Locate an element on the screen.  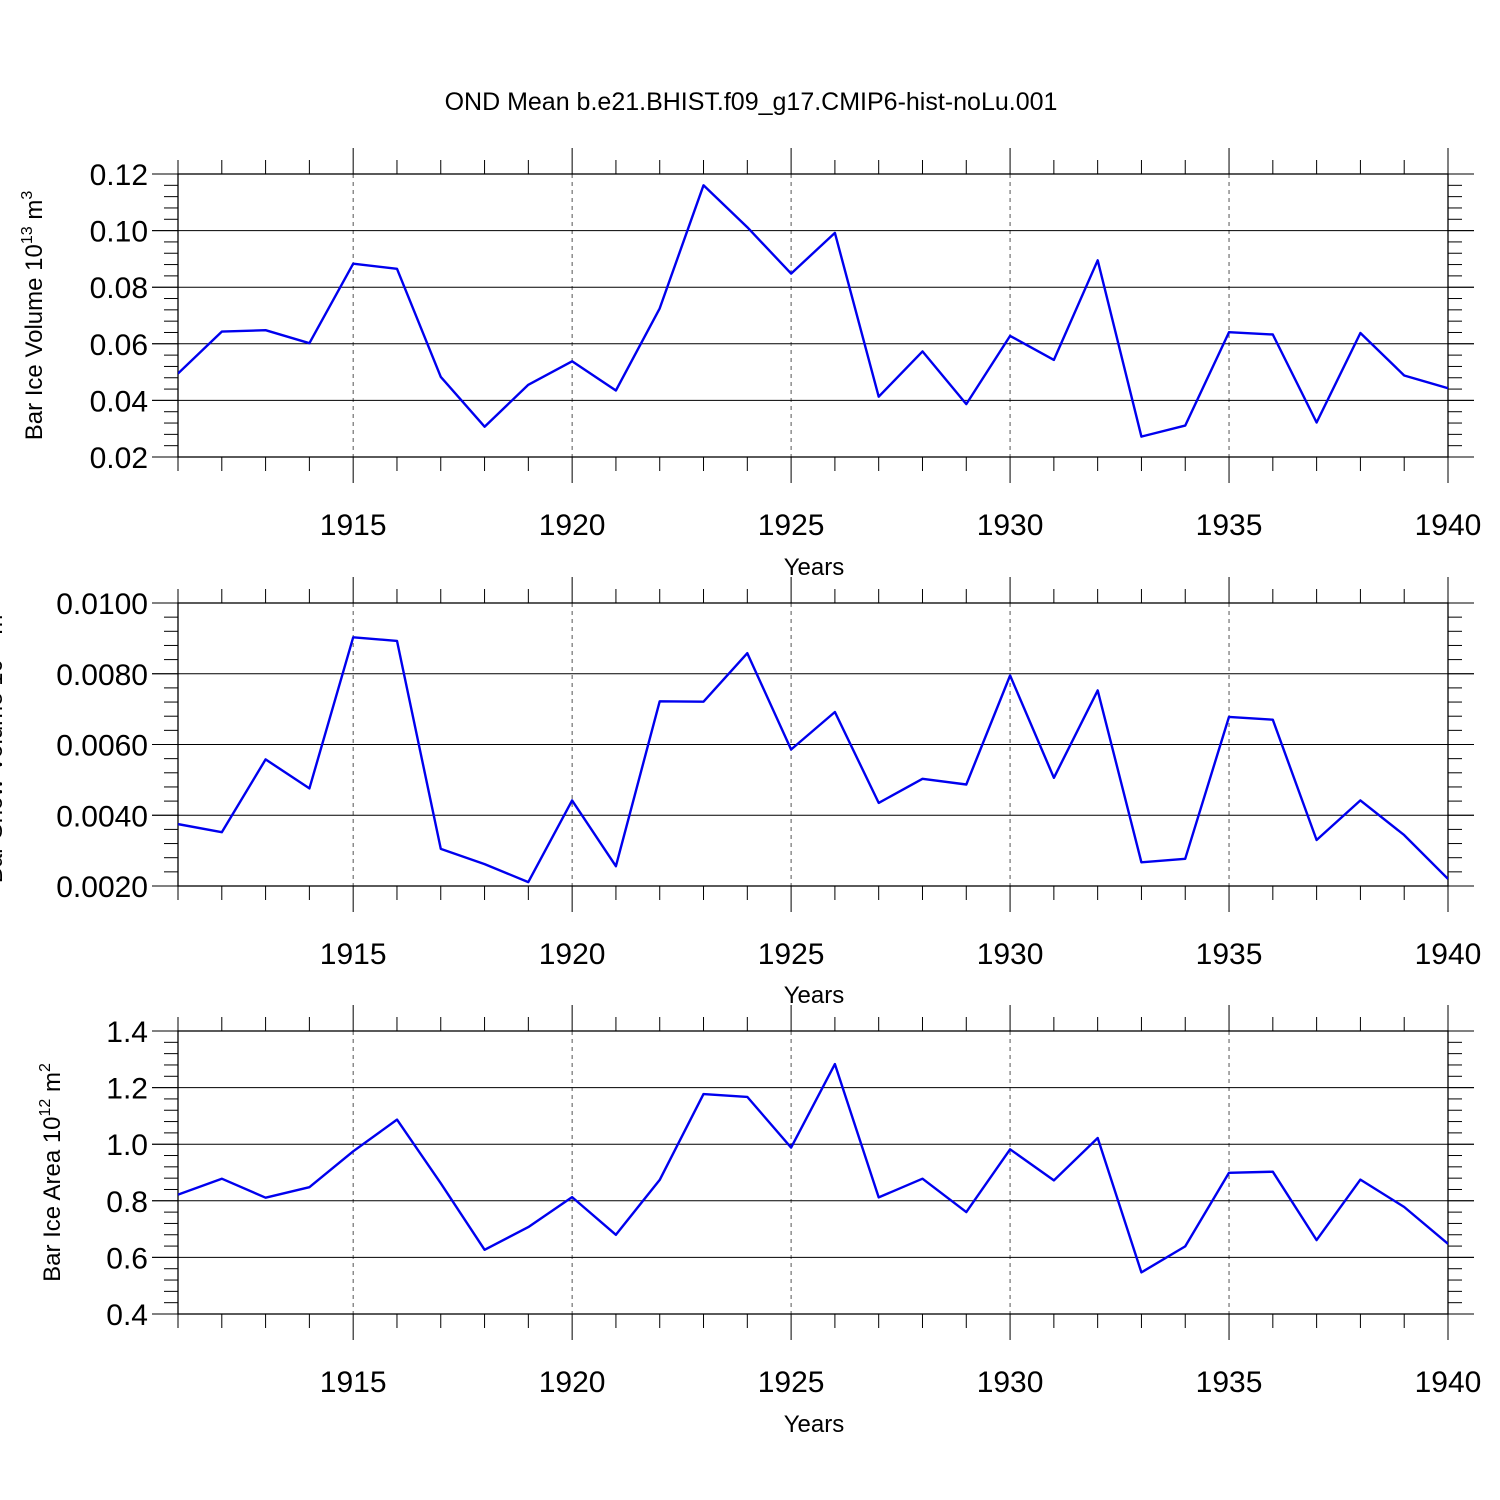
y-axis-label: Bar Snow Volume 1013 m3 is located at coordinates (4, 745).